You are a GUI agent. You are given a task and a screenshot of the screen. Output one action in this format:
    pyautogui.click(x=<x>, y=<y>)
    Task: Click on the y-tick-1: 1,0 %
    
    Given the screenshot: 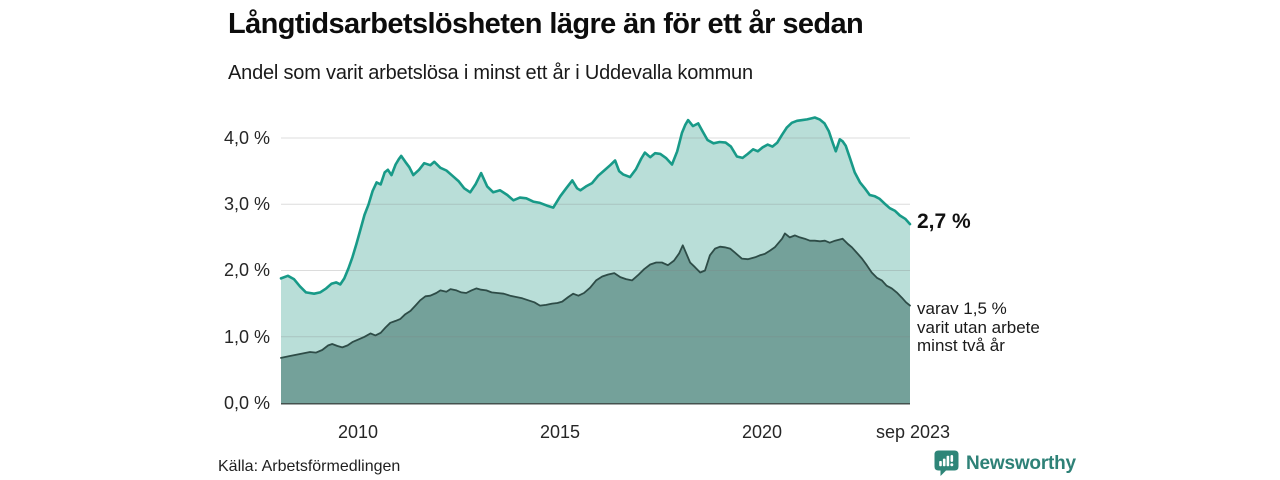 What is the action you would take?
    pyautogui.click(x=246, y=337)
    